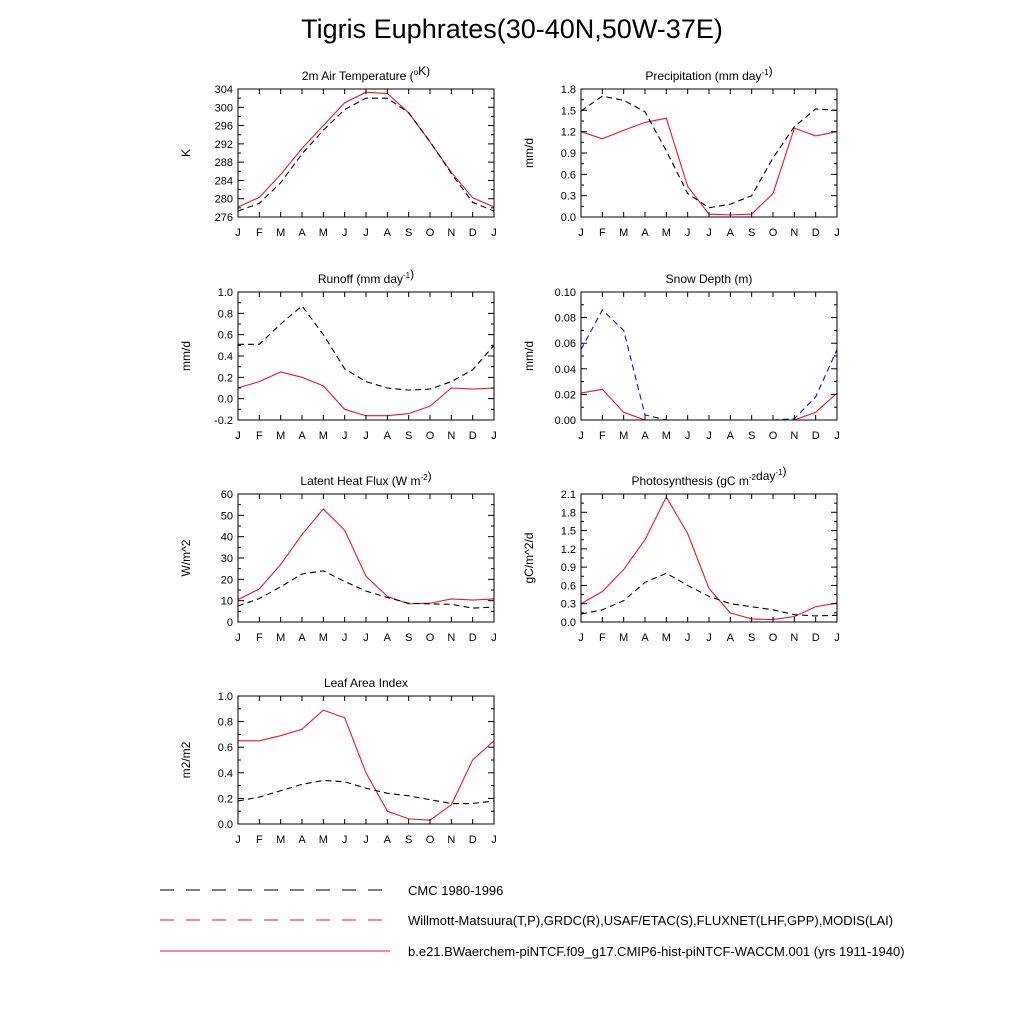  Describe the element at coordinates (708, 73) in the screenshot. I see `panel-title: Precipitation (mm day-1)` at that location.